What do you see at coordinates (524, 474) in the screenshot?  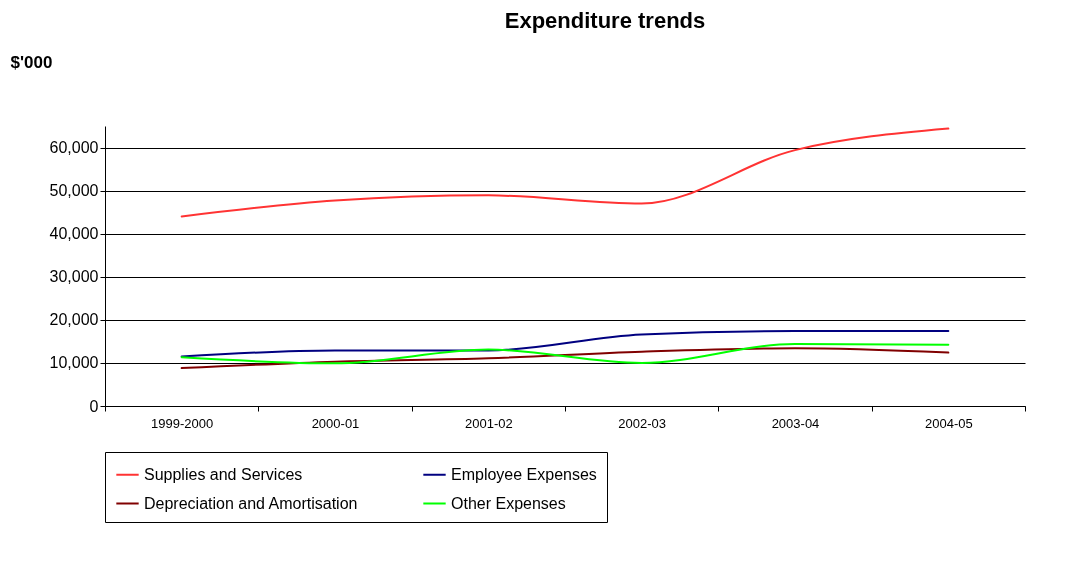 I see `legend-label: Employee Expenses` at bounding box center [524, 474].